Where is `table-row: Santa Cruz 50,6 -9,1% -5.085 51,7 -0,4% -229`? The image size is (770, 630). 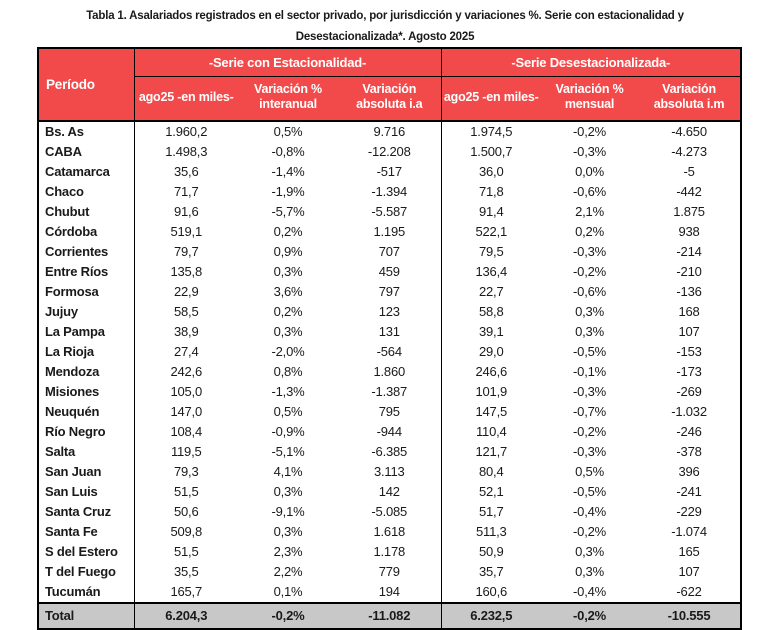
table-row: Santa Cruz 50,6 -9,1% -5.085 51,7 -0,4% -229 is located at coordinates (389, 512).